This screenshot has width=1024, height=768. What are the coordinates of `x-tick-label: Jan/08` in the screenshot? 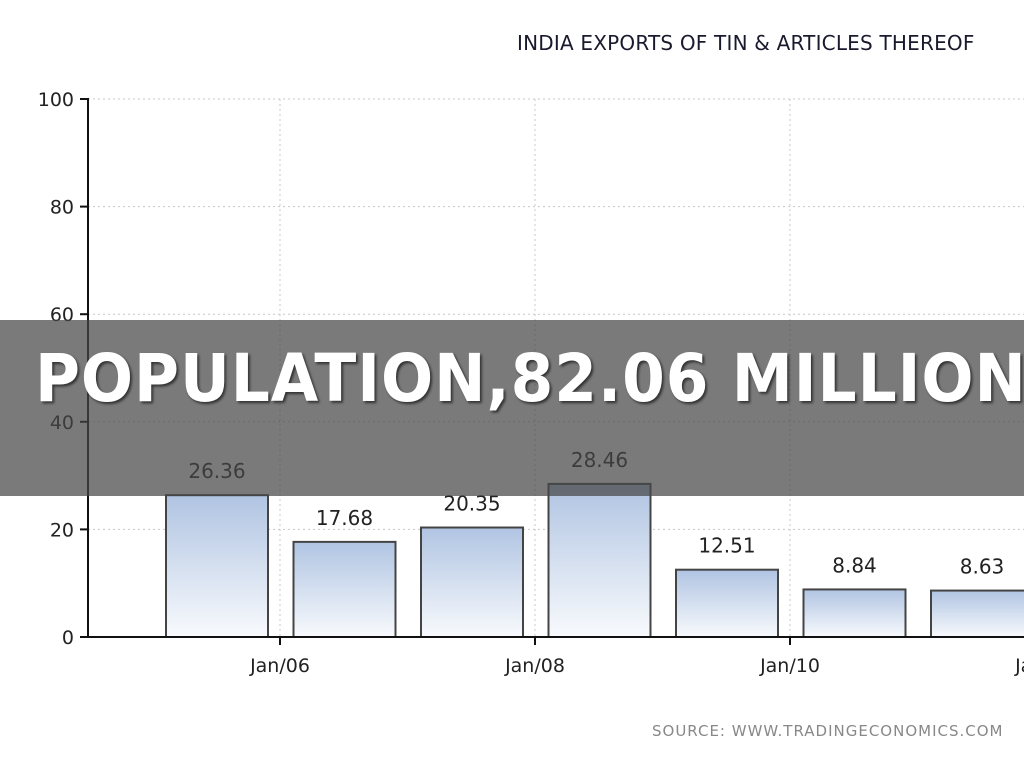 It's located at (534, 666).